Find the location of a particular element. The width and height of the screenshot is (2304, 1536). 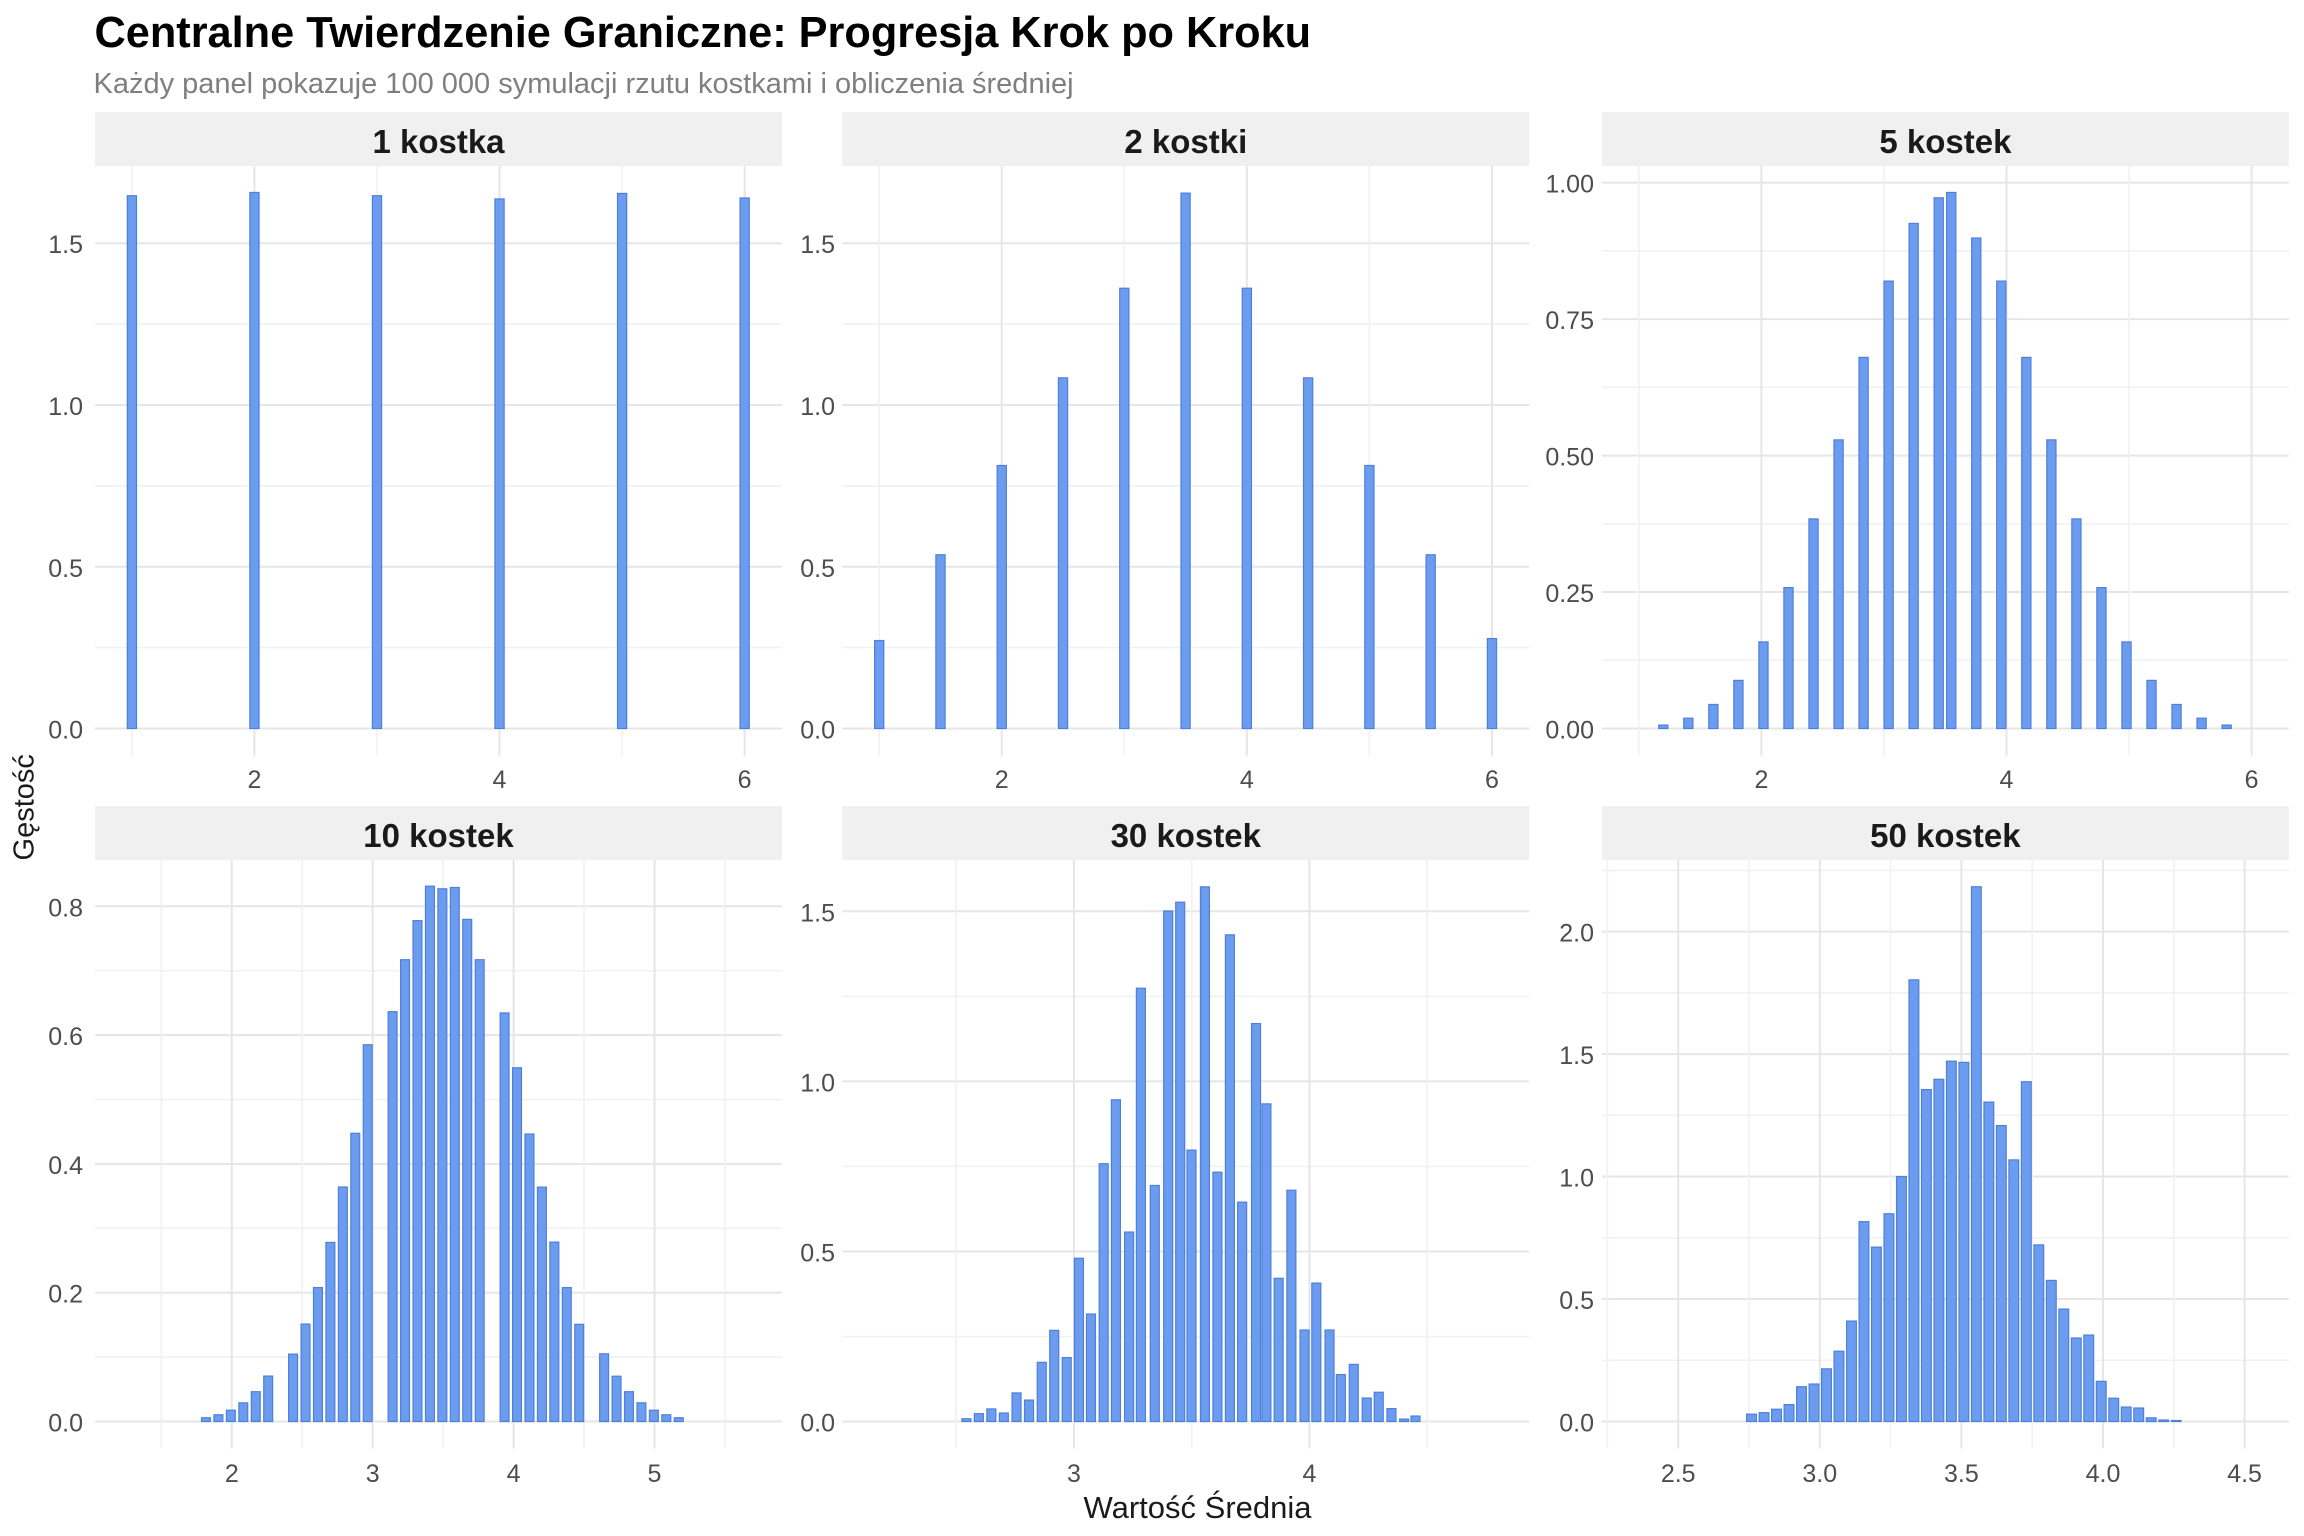

svg-text: Gęstość is located at coordinates (25, 807).